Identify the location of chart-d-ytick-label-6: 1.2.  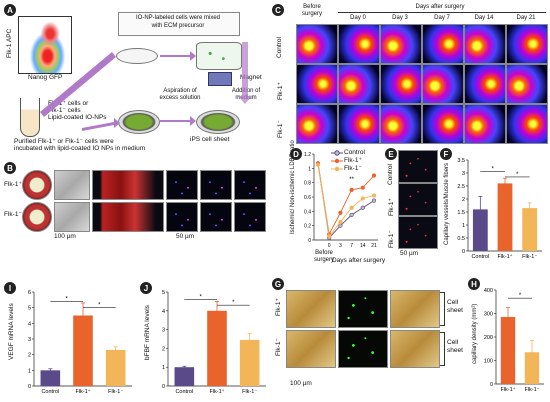
(307, 155).